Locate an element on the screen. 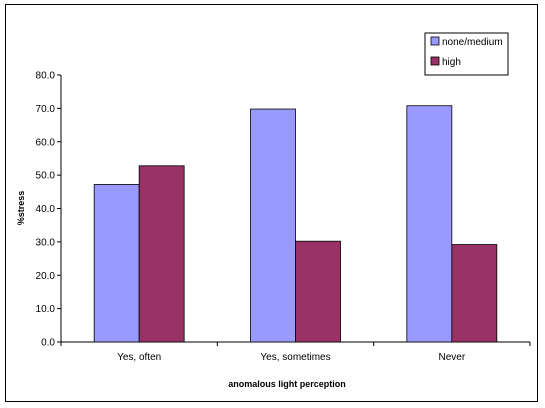 This screenshot has height=408, width=545. y-tick-label: 70.0 is located at coordinates (46, 109).